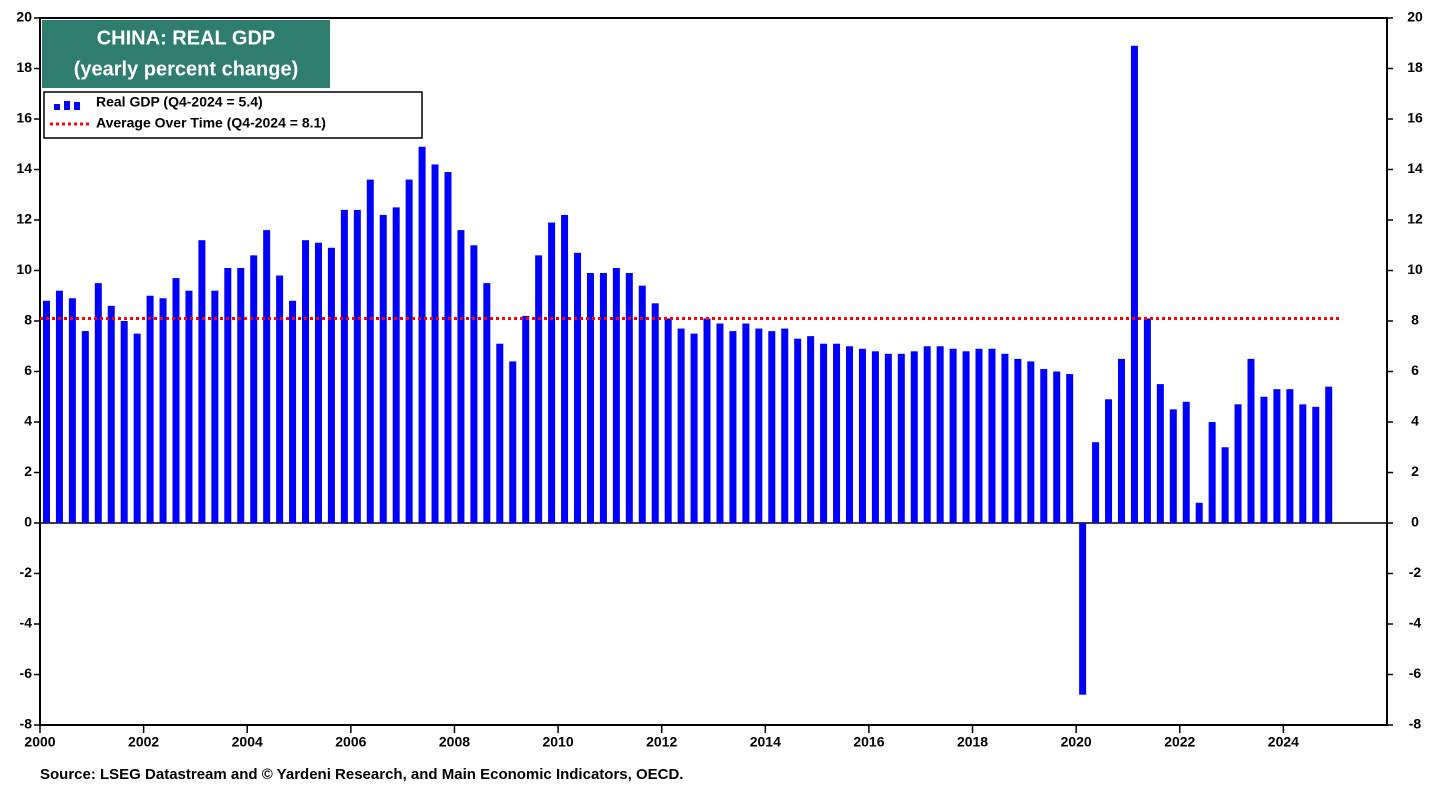 This screenshot has height=787, width=1438. I want to click on y-tick-label: 16, so click(24, 118).